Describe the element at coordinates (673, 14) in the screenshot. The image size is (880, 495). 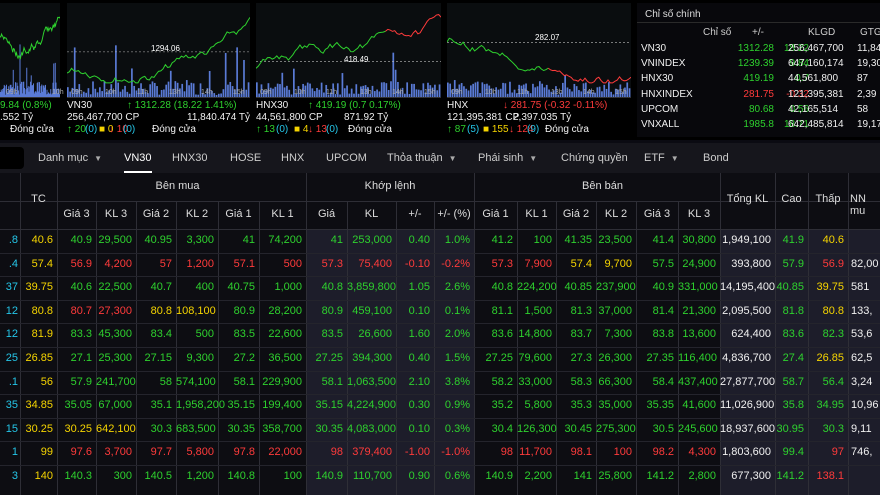
I see `main-index-tab: Chỉ số chính` at that location.